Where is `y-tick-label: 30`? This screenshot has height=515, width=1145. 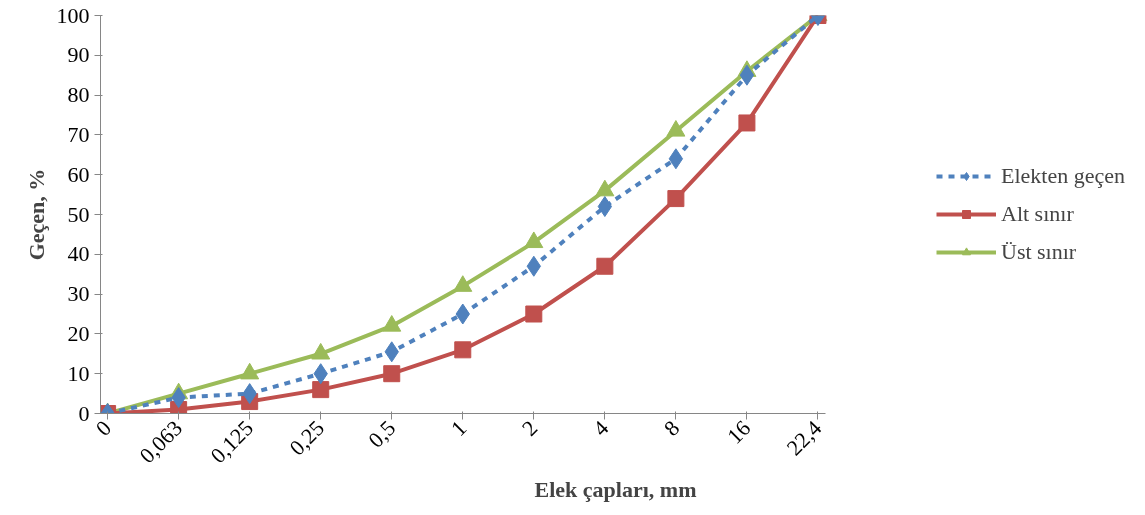 y-tick-label: 30 is located at coordinates (78, 294).